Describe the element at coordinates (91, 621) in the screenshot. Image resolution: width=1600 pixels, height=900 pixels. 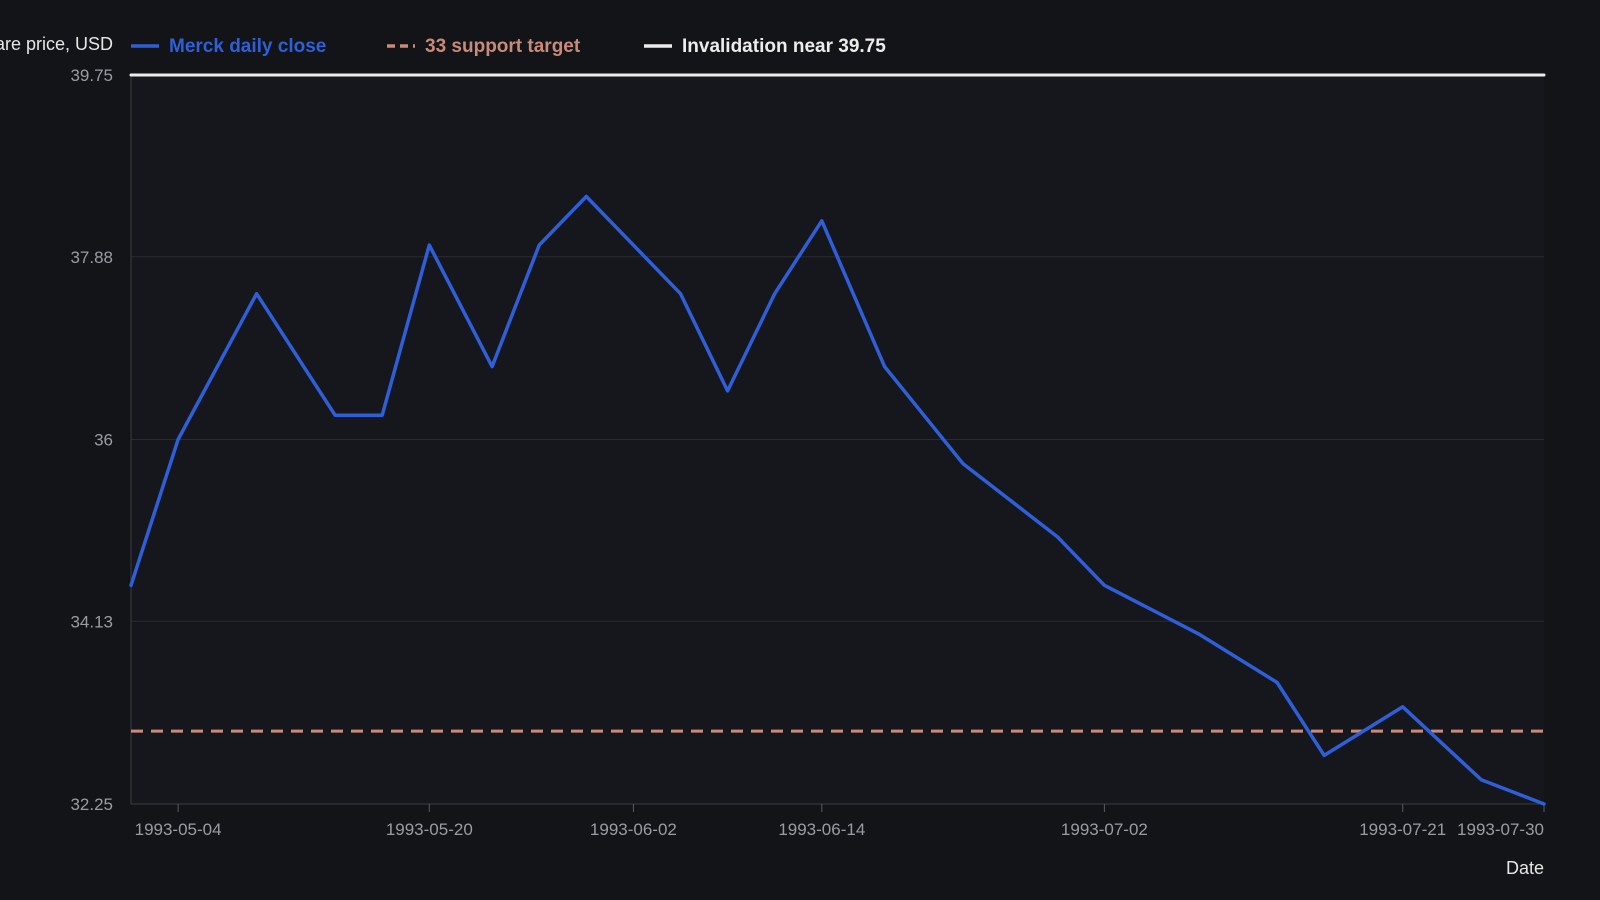
I see `y-tick-label: 34.13` at that location.